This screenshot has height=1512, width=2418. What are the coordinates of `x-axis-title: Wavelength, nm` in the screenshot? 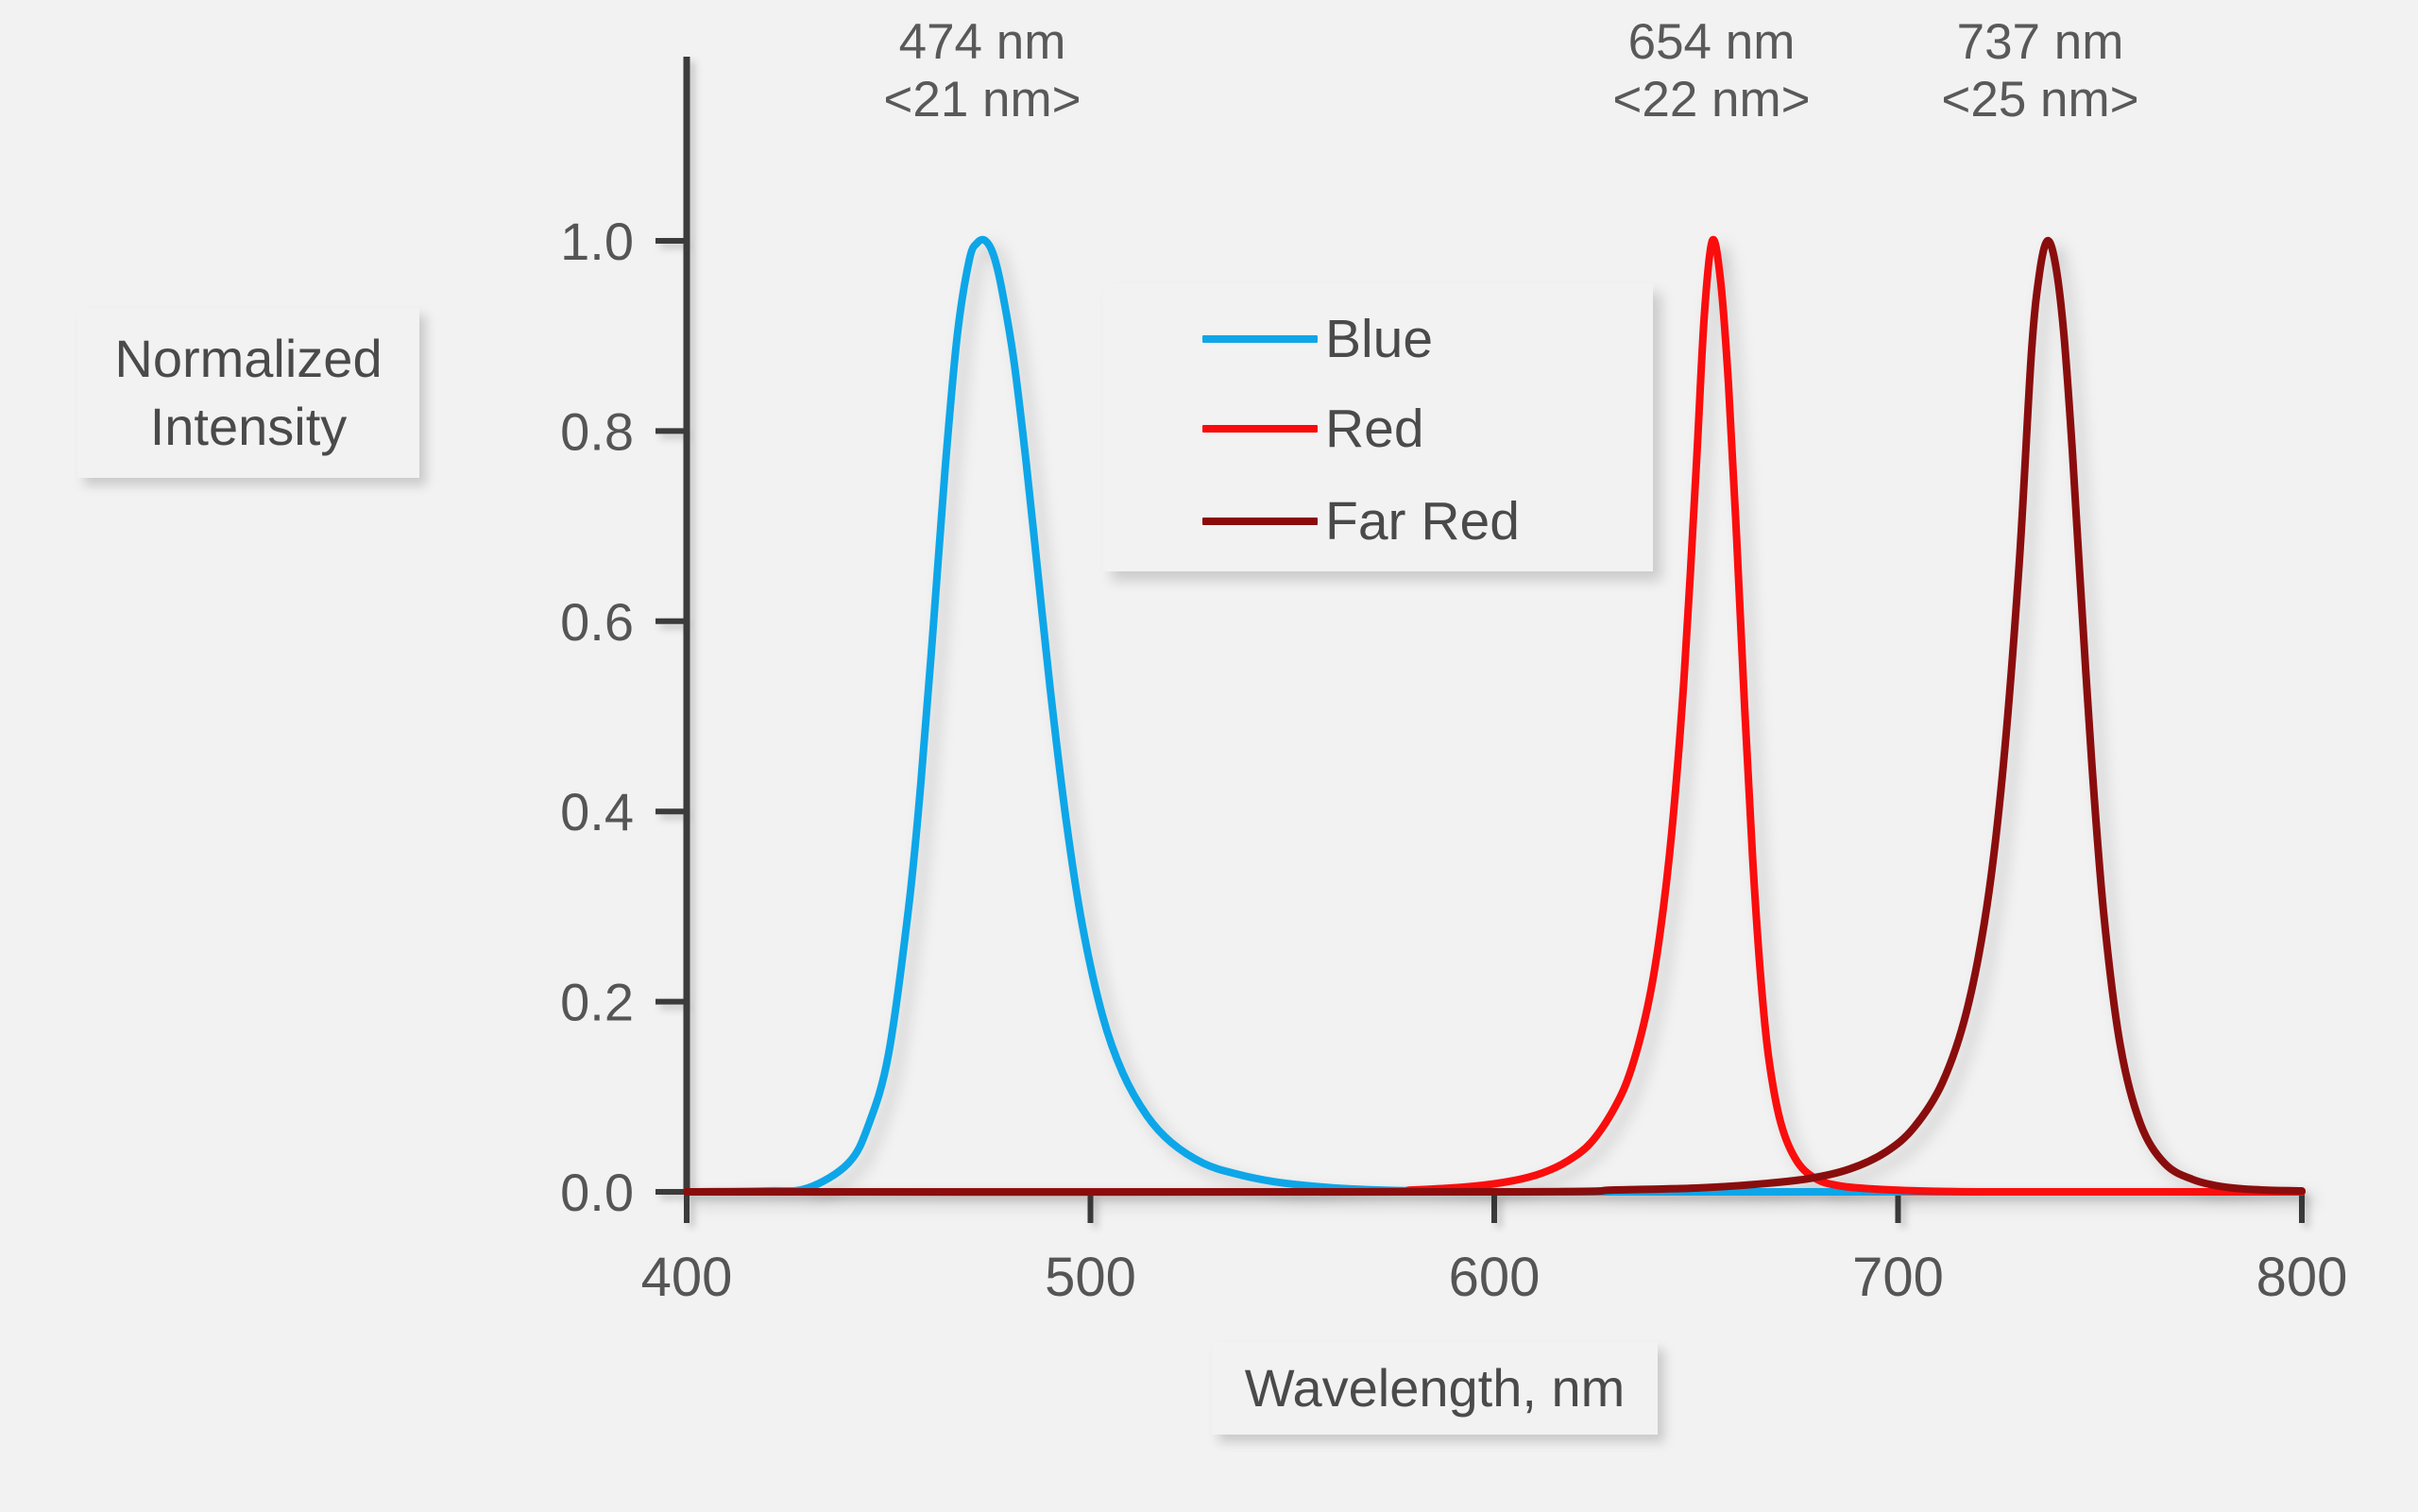 It's located at (1435, 1388).